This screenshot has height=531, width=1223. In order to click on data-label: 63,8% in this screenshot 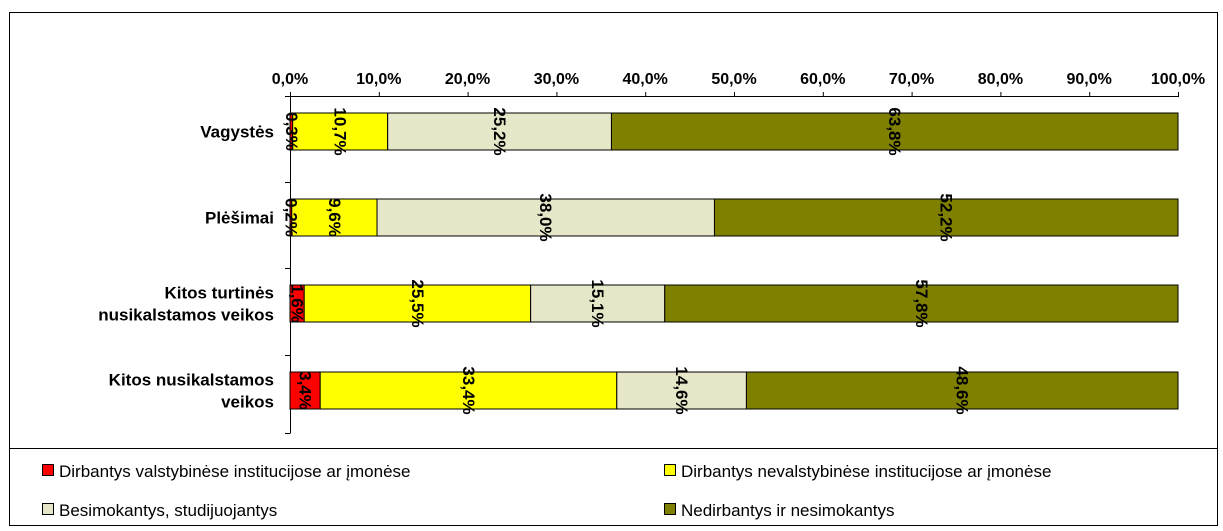, I will do `click(894, 131)`.